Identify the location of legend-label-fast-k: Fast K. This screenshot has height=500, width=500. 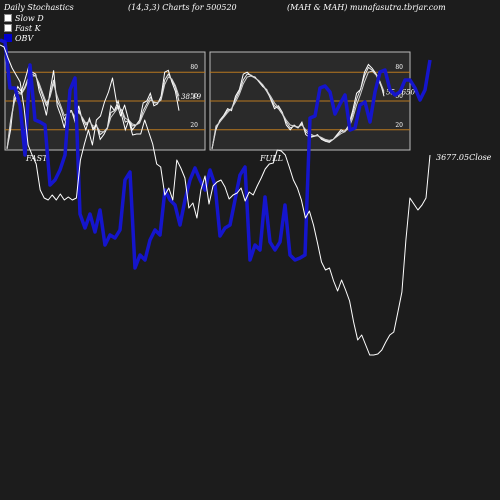
(28, 28).